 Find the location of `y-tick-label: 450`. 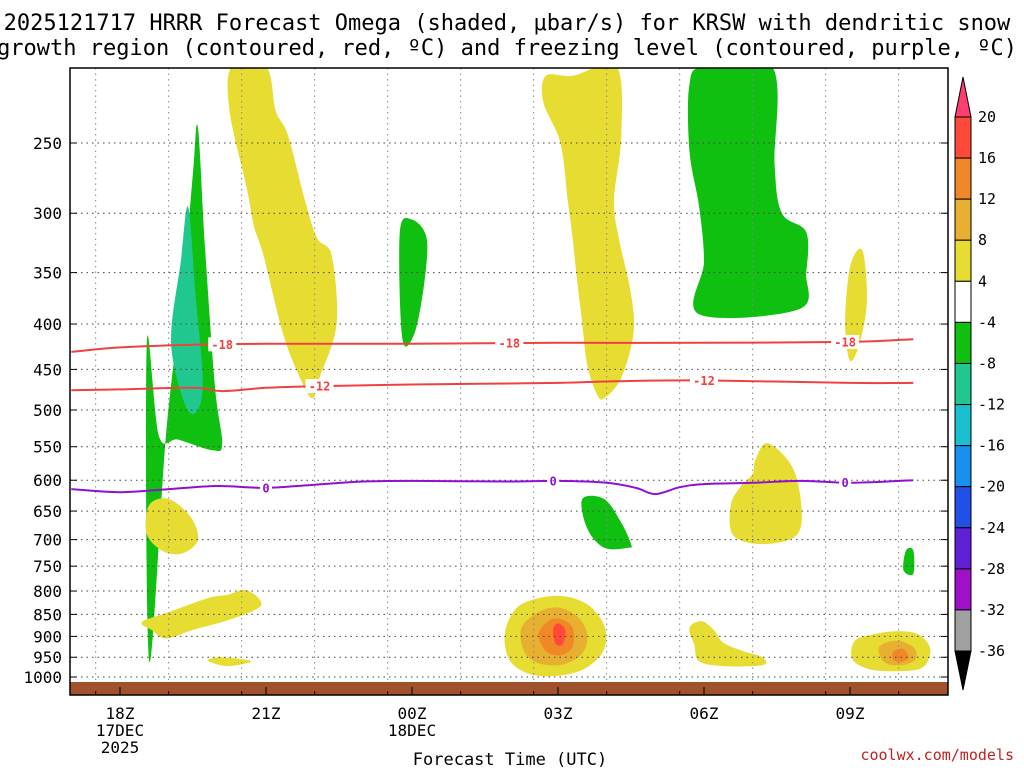

y-tick-label: 450 is located at coordinates (47, 369).